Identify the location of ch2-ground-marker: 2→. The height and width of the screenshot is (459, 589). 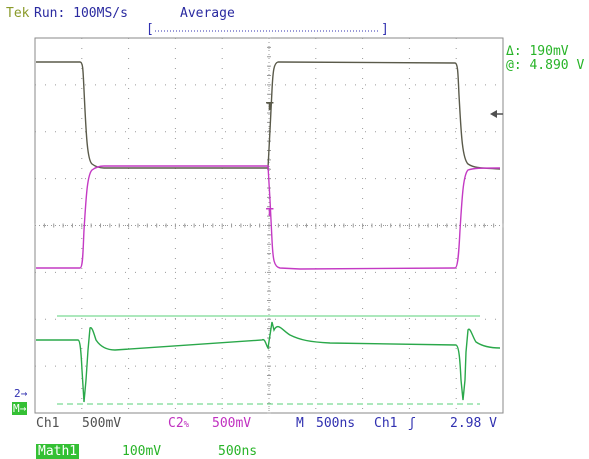
(21, 393).